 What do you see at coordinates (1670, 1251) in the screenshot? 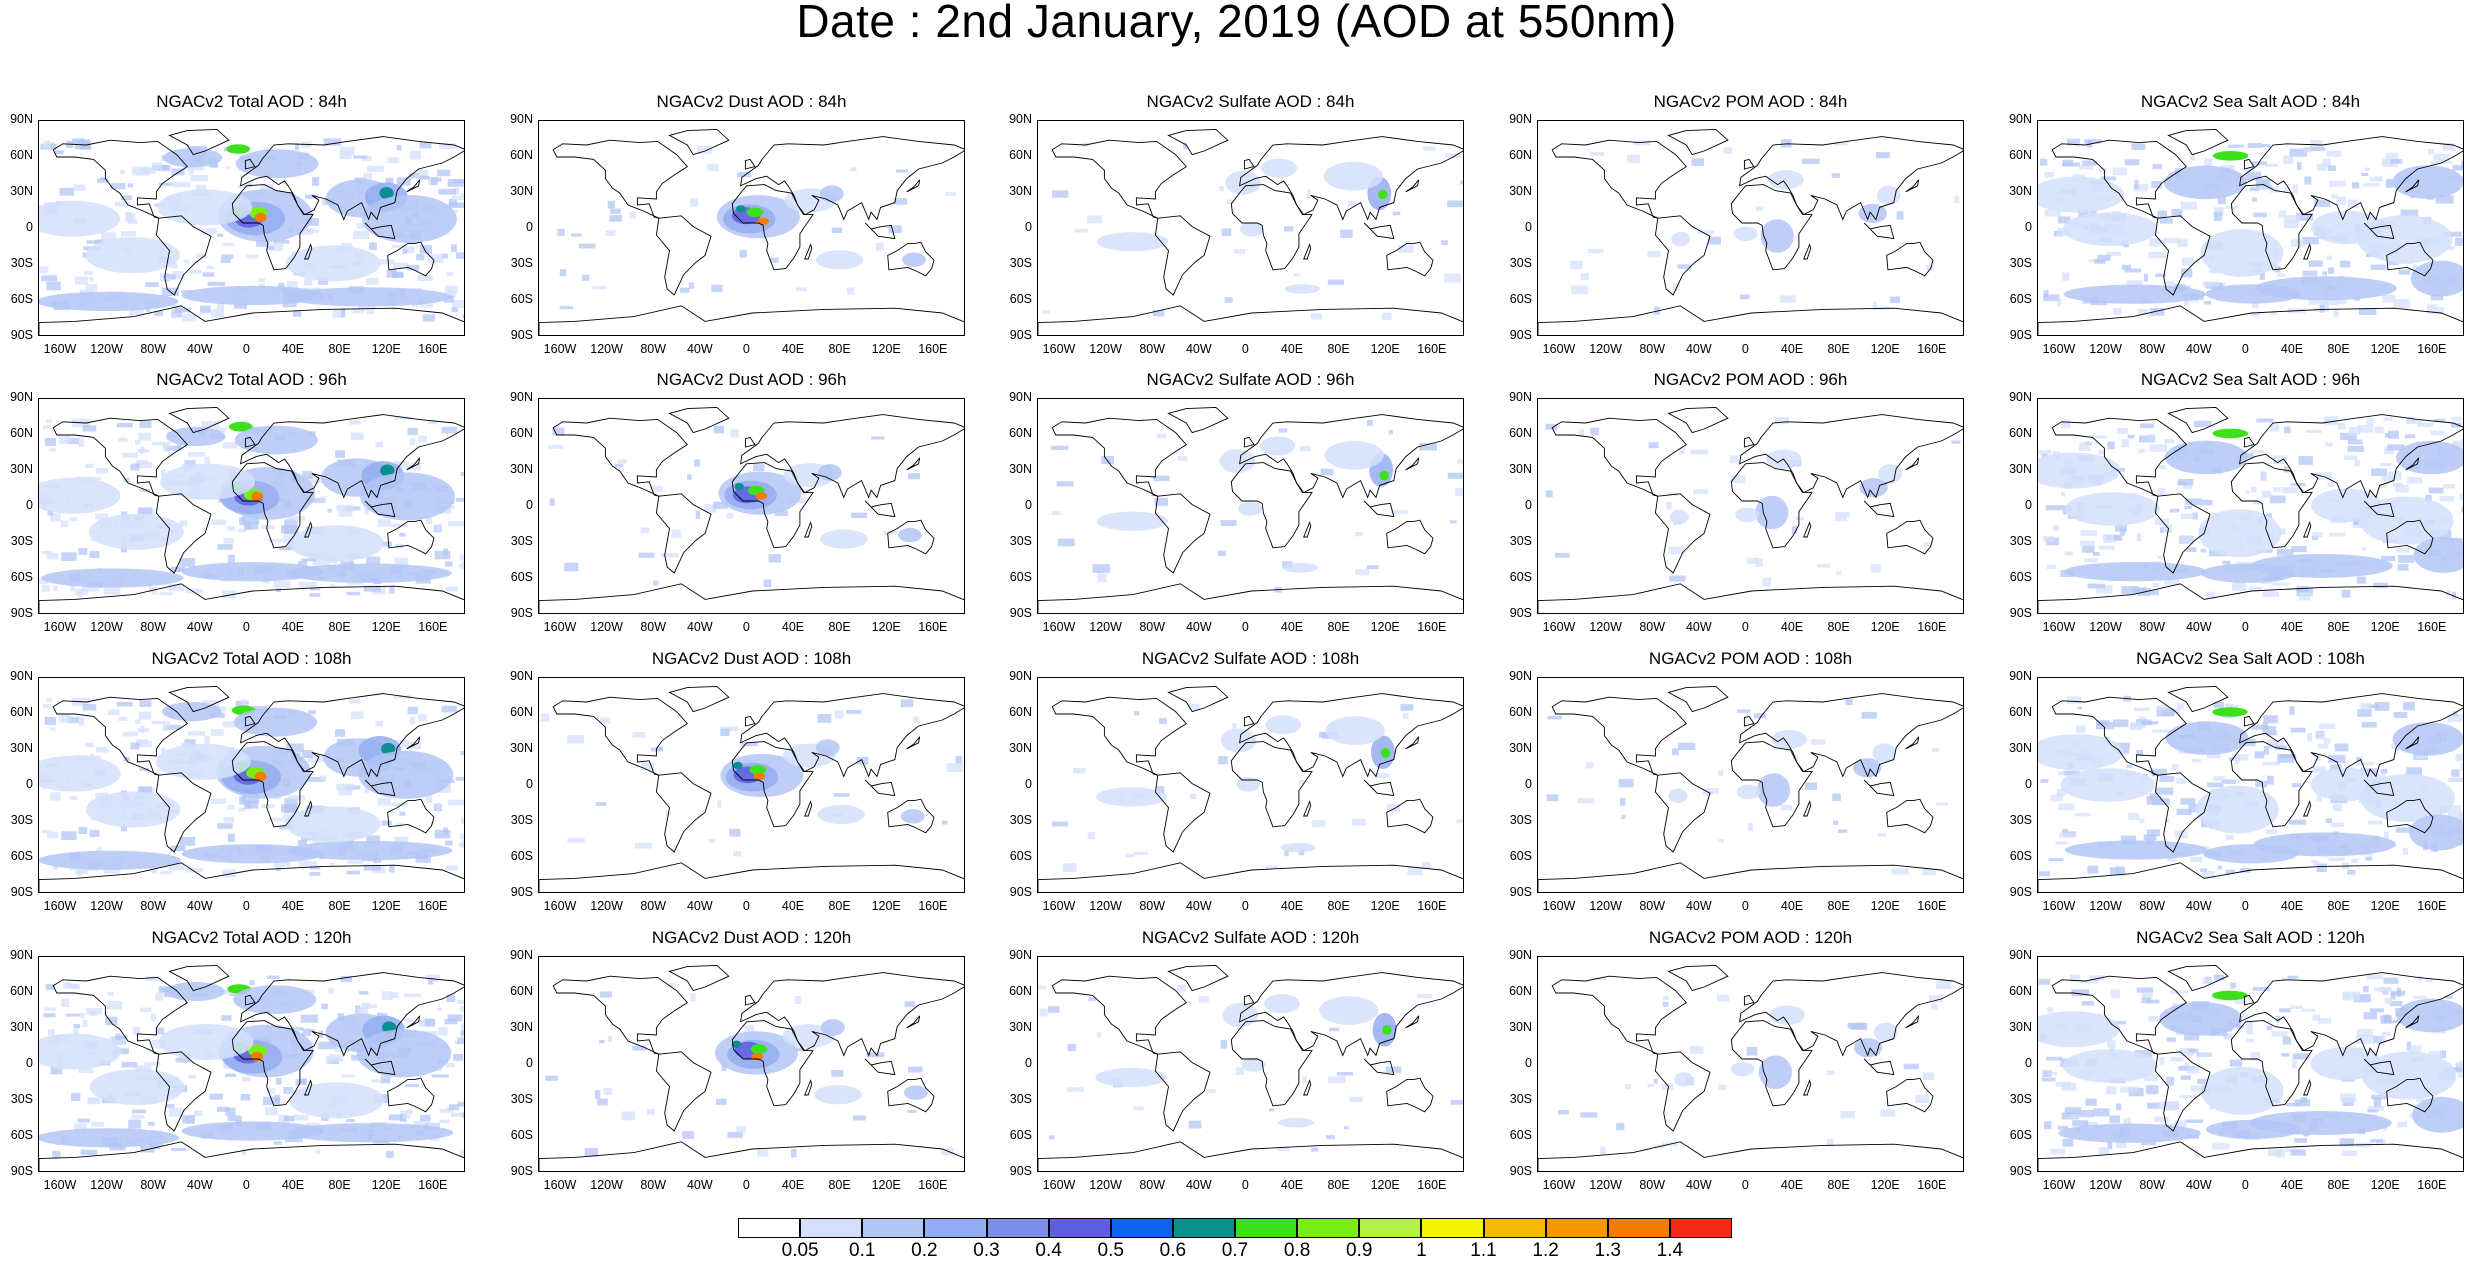
I see `colorbar-label: 1.4` at bounding box center [1670, 1251].